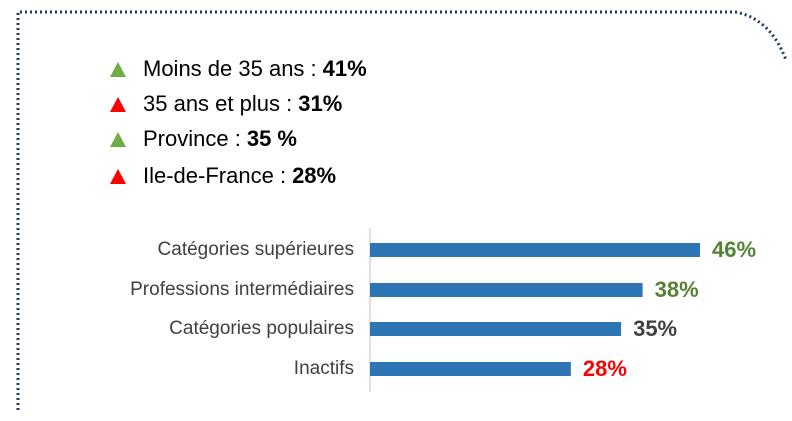  What do you see at coordinates (242, 289) in the screenshot?
I see `category-label: Professions intermédiaires` at bounding box center [242, 289].